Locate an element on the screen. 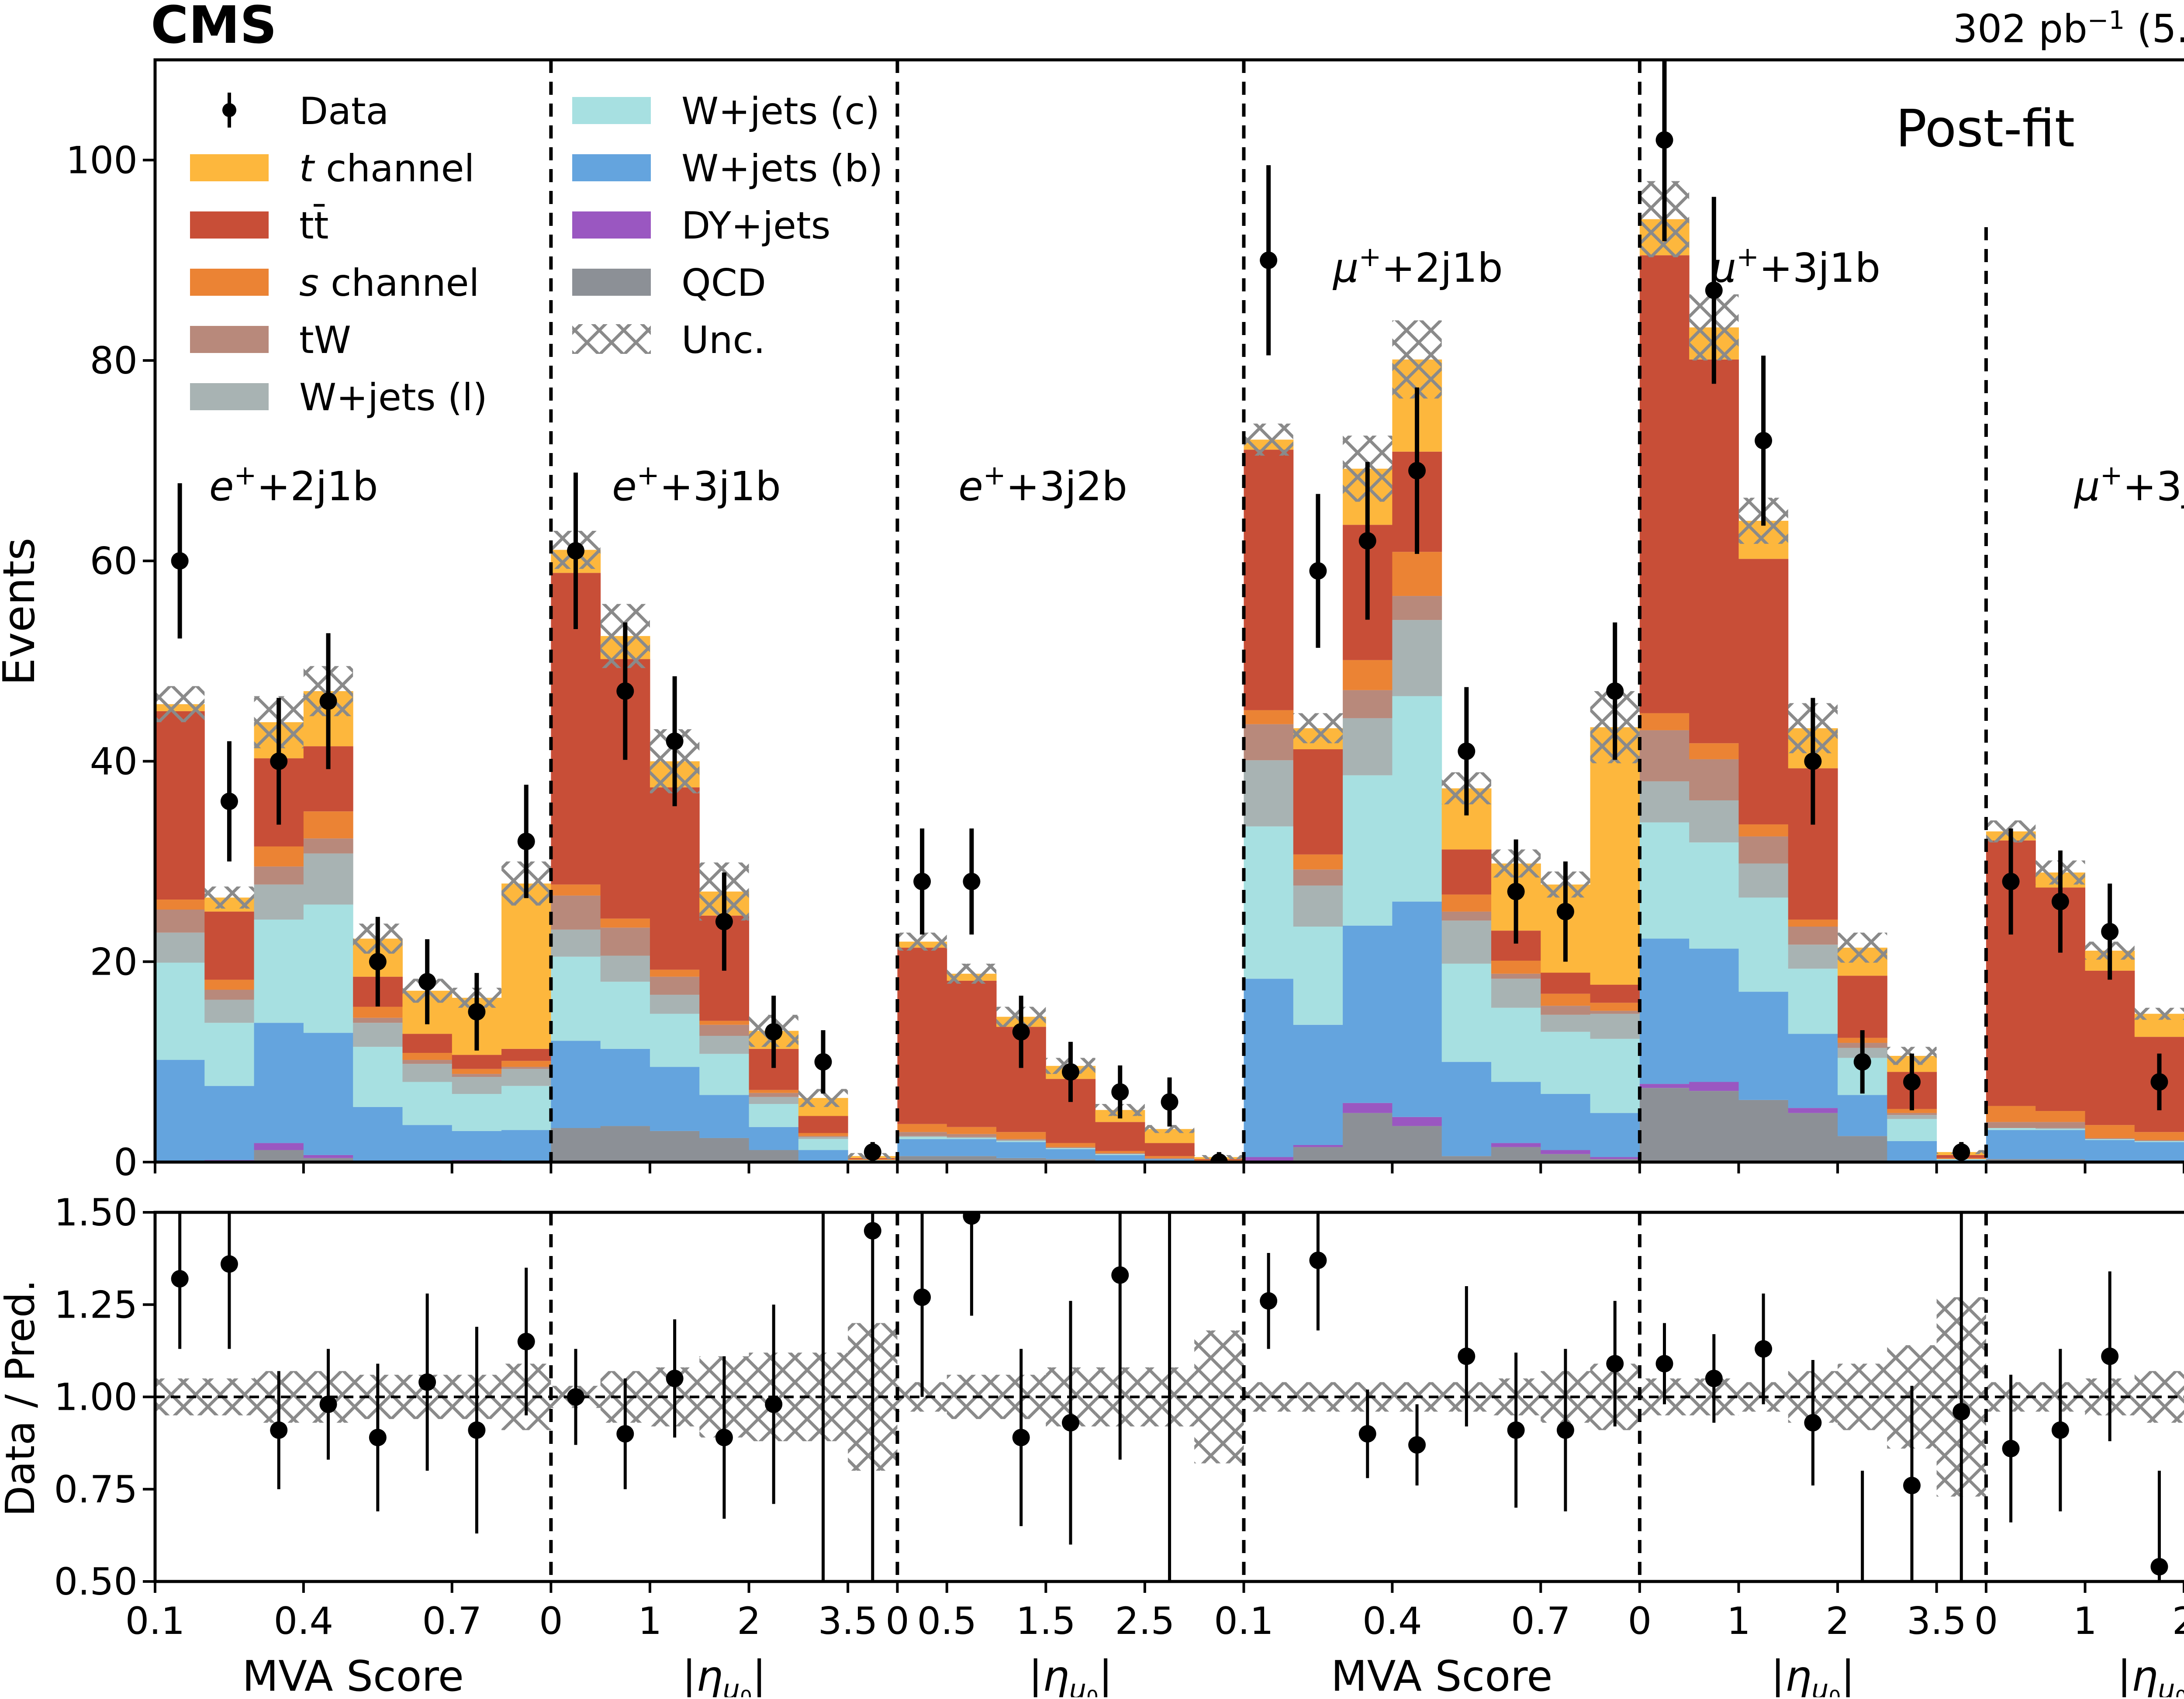 The width and height of the screenshot is (2184, 1699). experiment-label: CMS is located at coordinates (214, 27).